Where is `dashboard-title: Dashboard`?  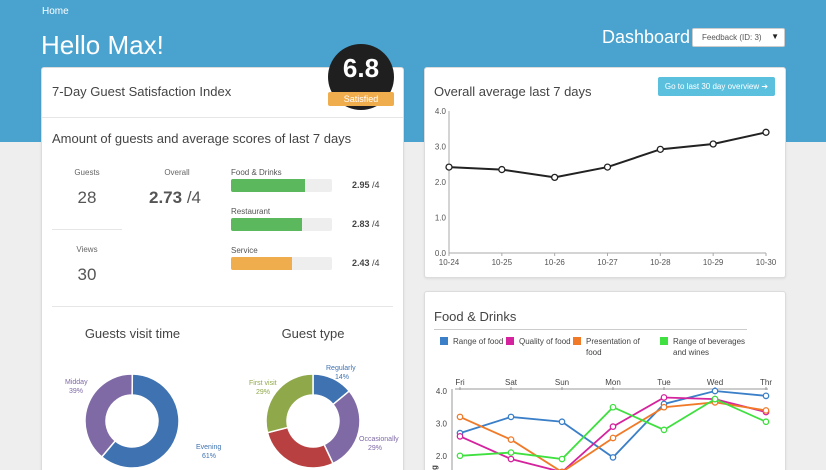
dashboard-title: Dashboard is located at coordinates (646, 37).